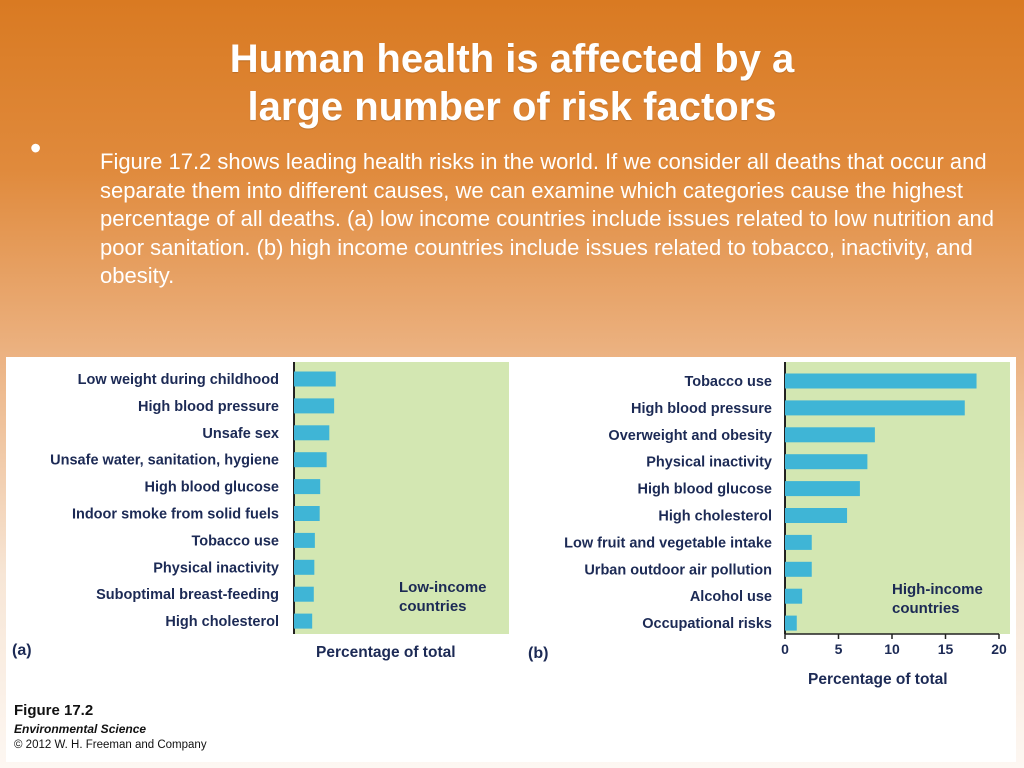 The height and width of the screenshot is (768, 1024). I want to click on high-income-x-tick-label: 15, so click(946, 649).